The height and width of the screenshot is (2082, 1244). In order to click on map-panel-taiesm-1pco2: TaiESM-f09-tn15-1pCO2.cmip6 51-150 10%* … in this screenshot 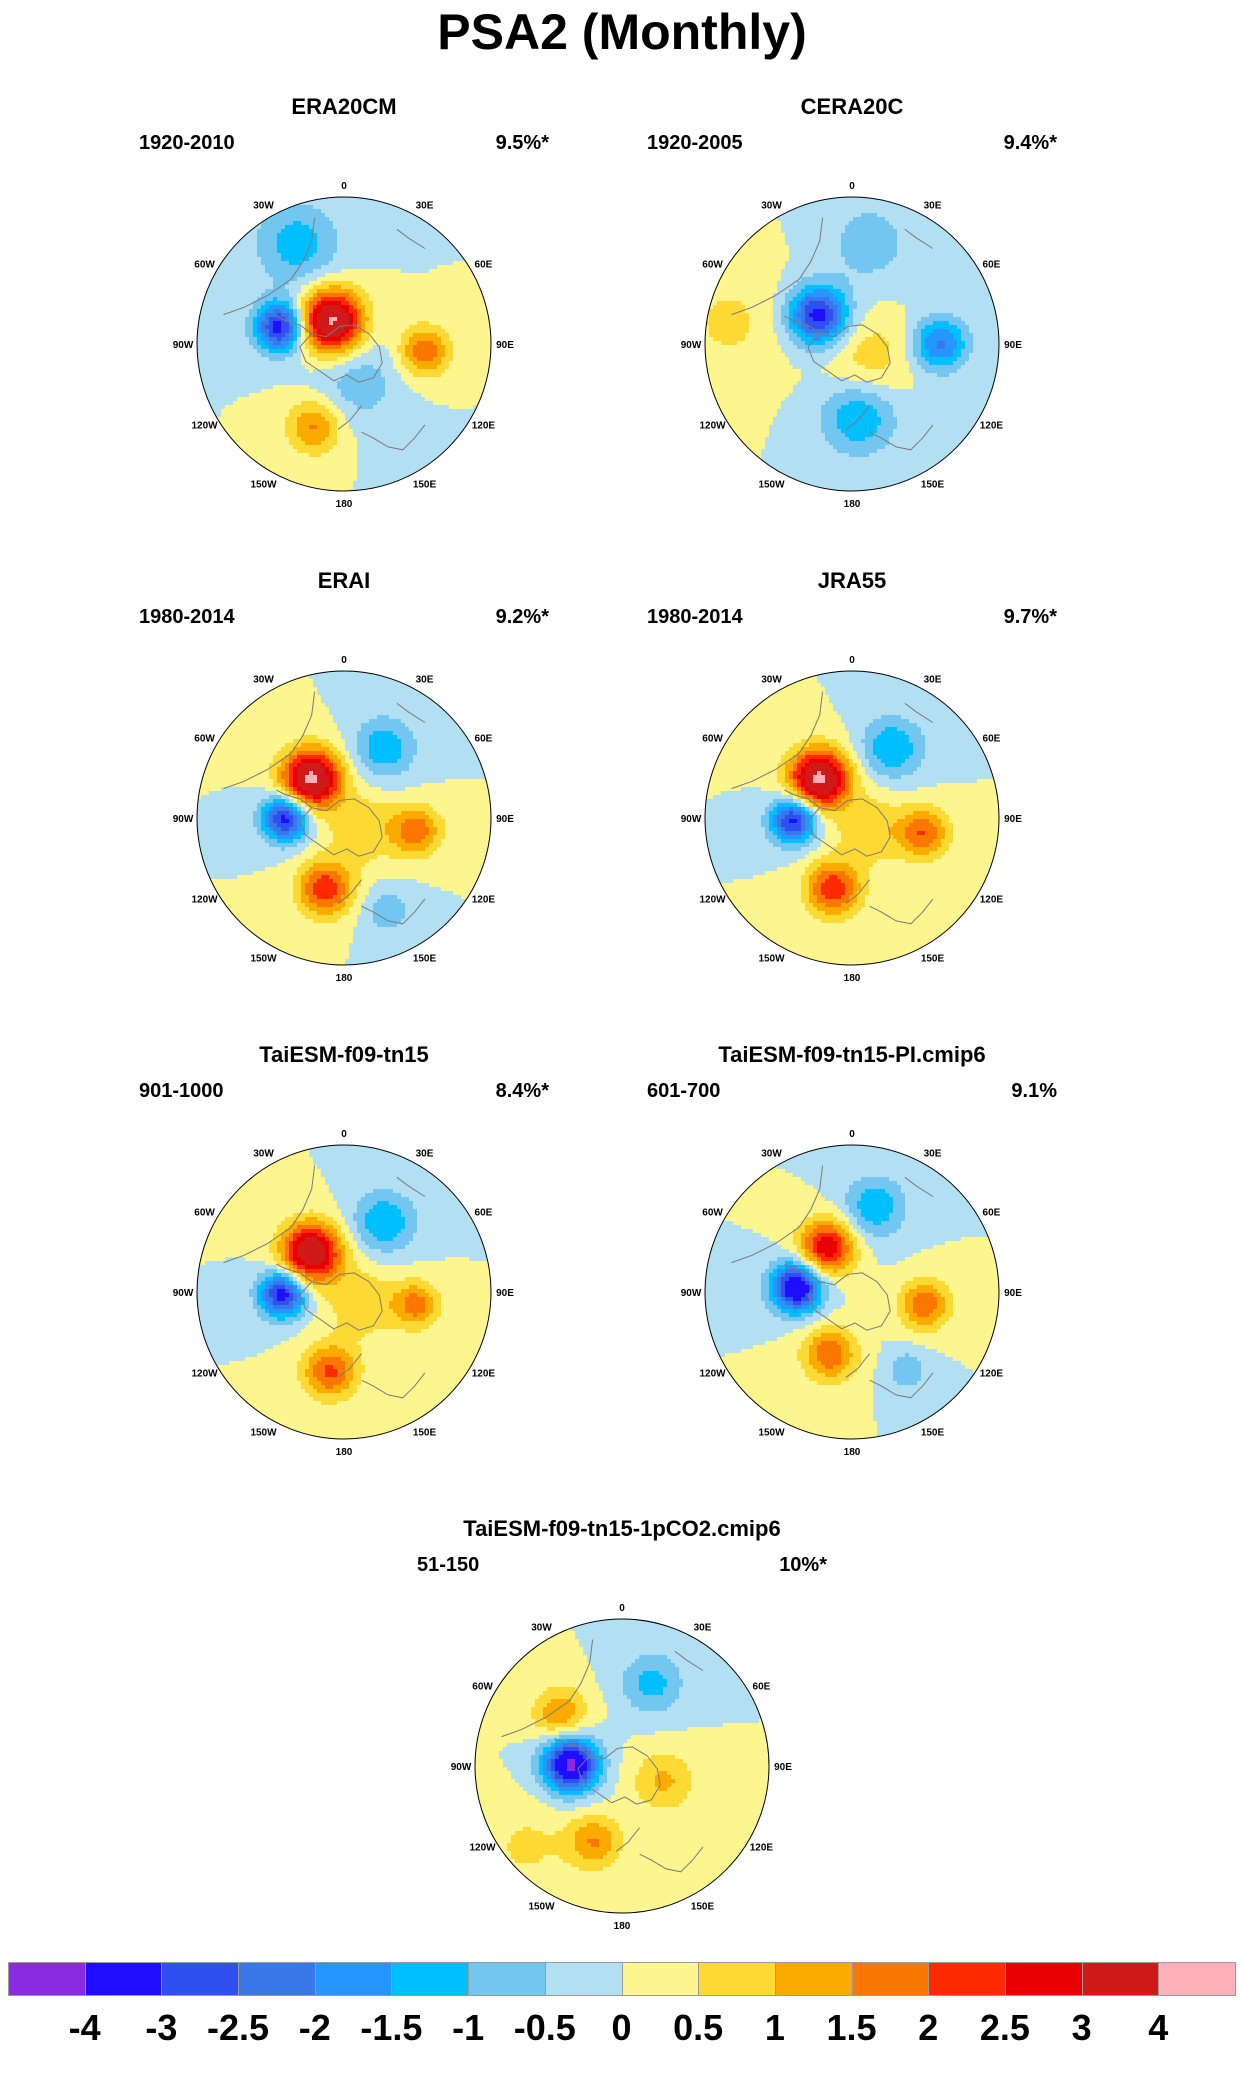, I will do `click(622, 1746)`.